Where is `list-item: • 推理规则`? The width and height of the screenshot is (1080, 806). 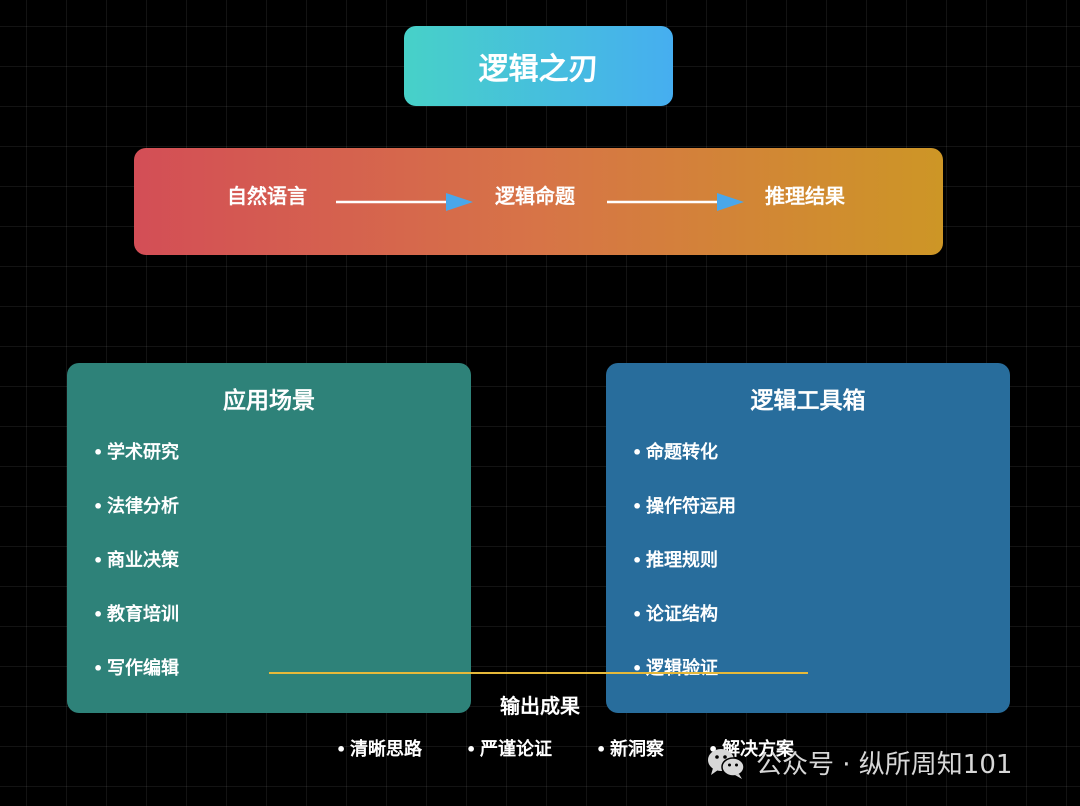
list-item: • 推理规则 is located at coordinates (684, 573).